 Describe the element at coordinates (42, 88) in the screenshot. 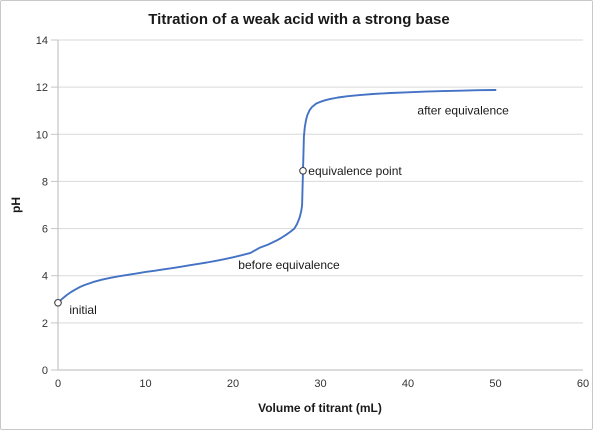

I see `y-tick-label-12: 12` at that location.